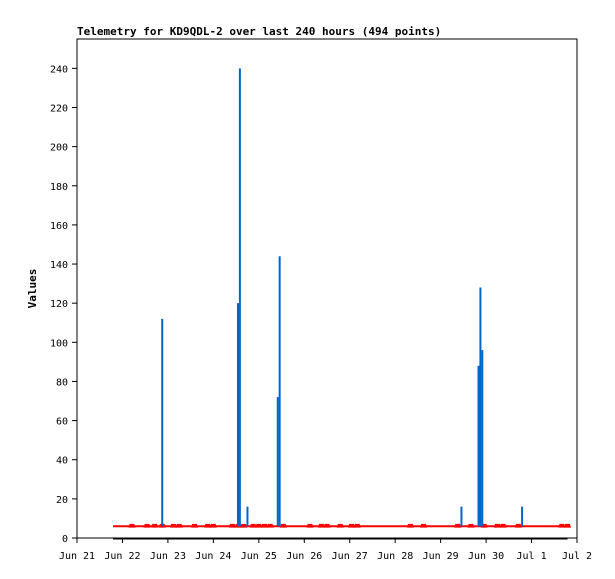  Describe the element at coordinates (350, 556) in the screenshot. I see `x-tick-label: Jun 27` at that location.